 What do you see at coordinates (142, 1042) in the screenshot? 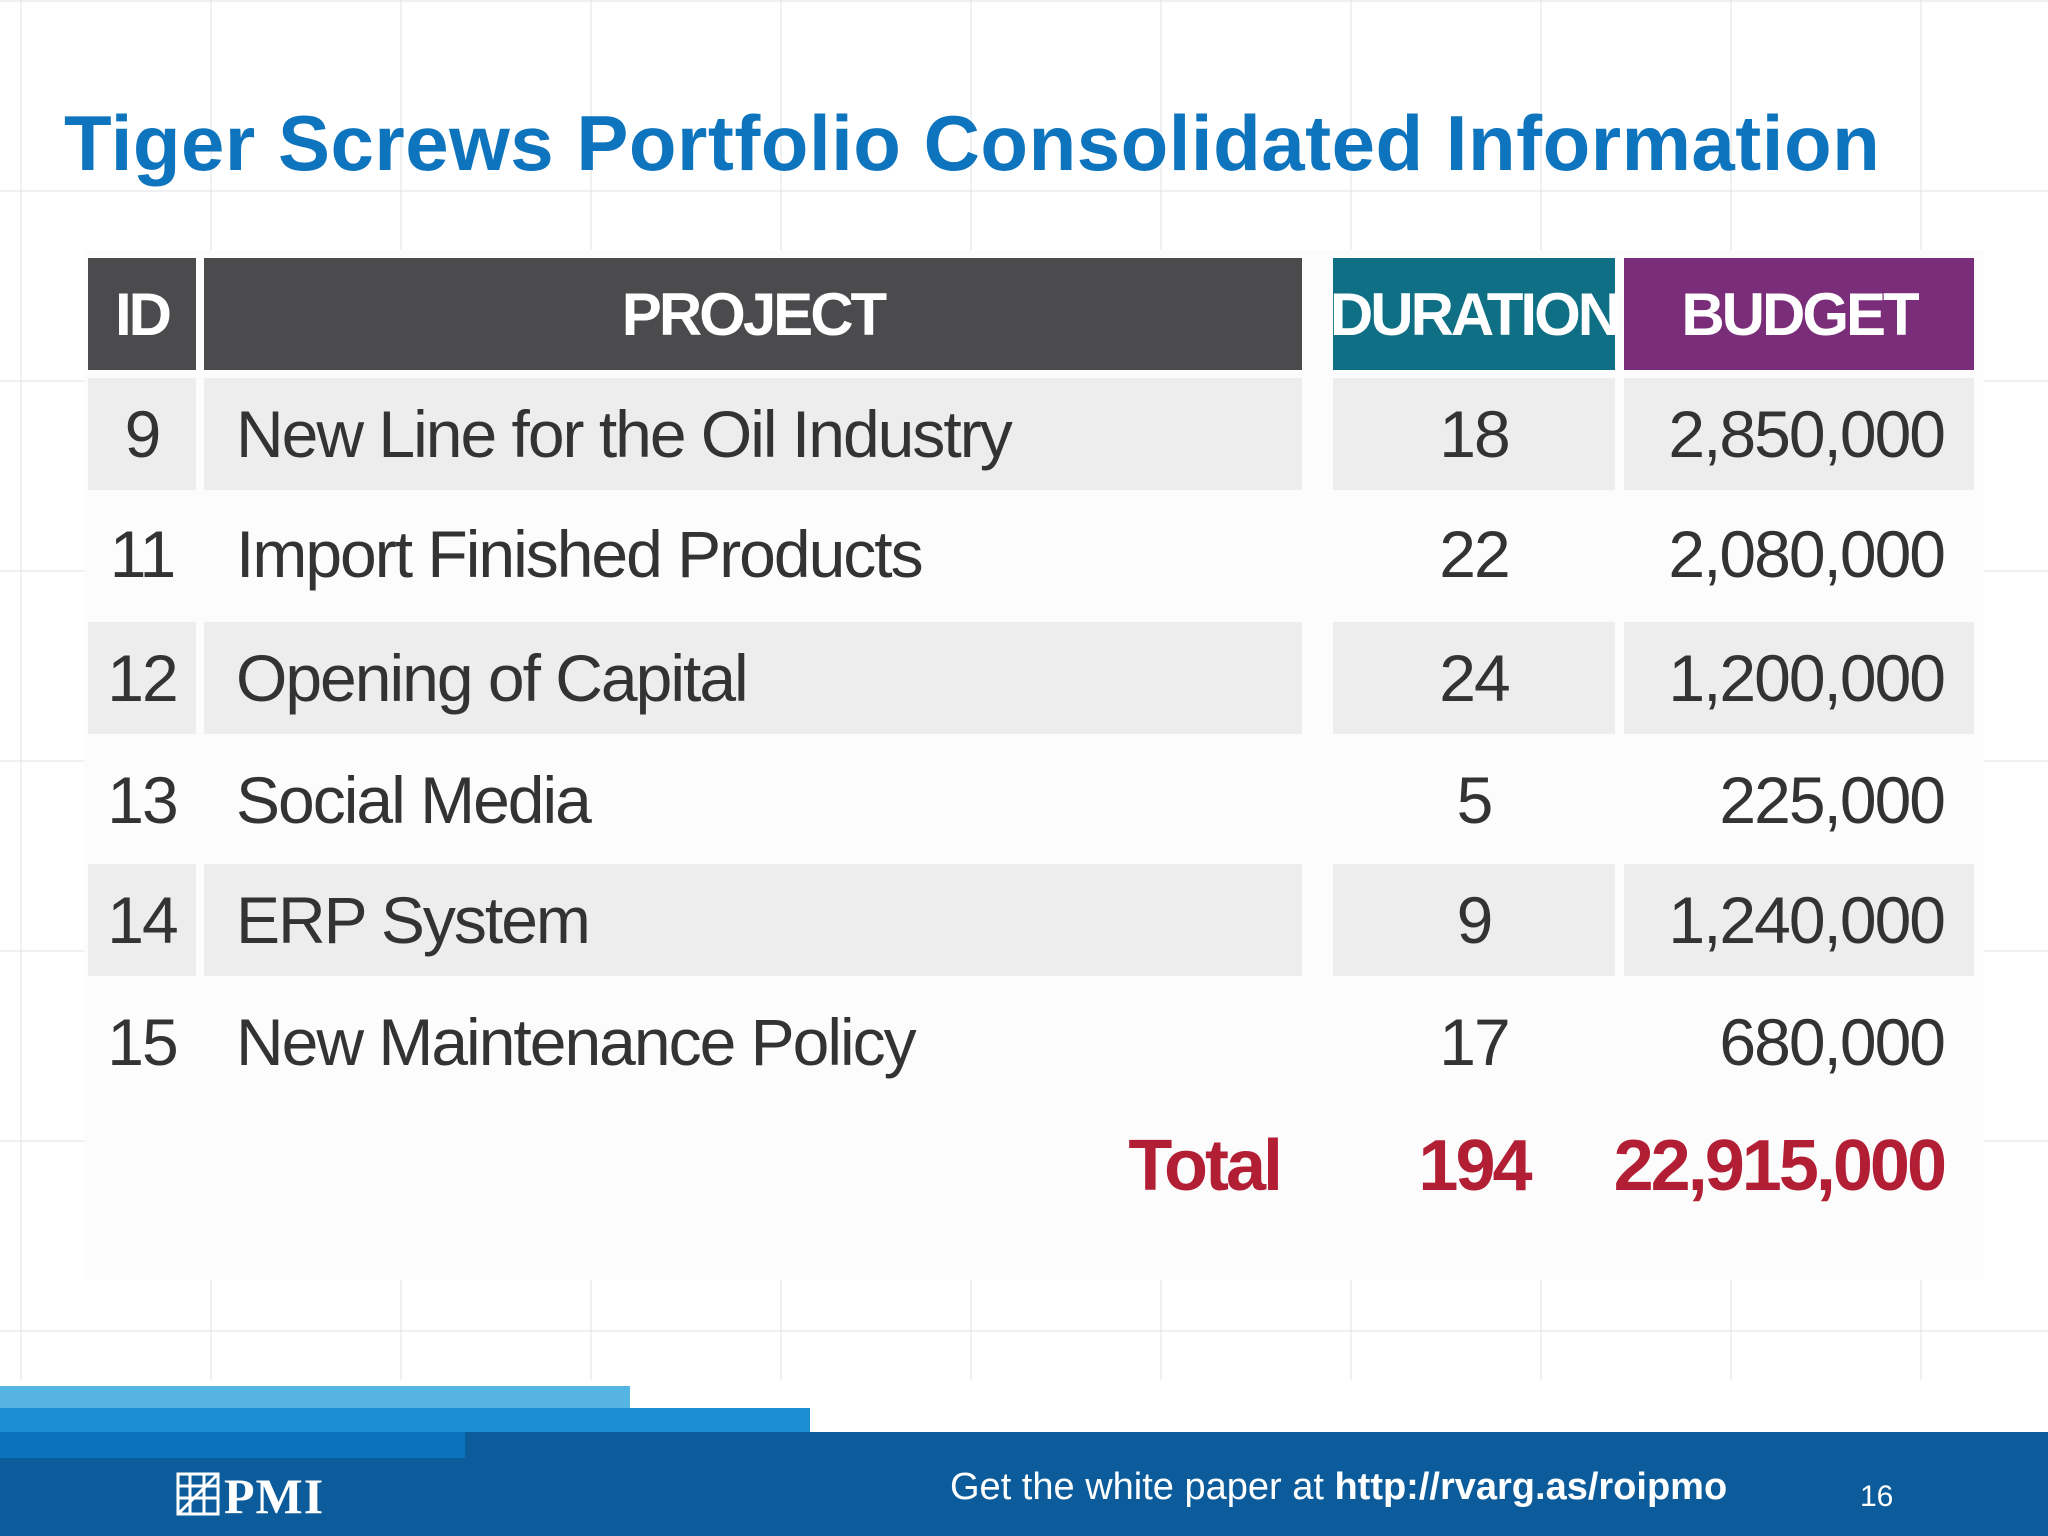
I see `table-row-id: 15` at bounding box center [142, 1042].